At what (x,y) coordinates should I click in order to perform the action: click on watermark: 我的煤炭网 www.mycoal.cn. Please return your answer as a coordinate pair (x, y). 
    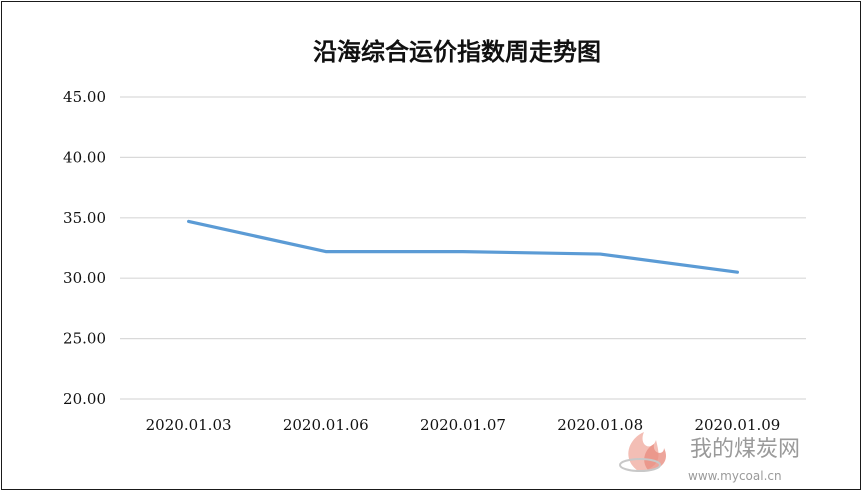
    Looking at the image, I should click on (709, 457).